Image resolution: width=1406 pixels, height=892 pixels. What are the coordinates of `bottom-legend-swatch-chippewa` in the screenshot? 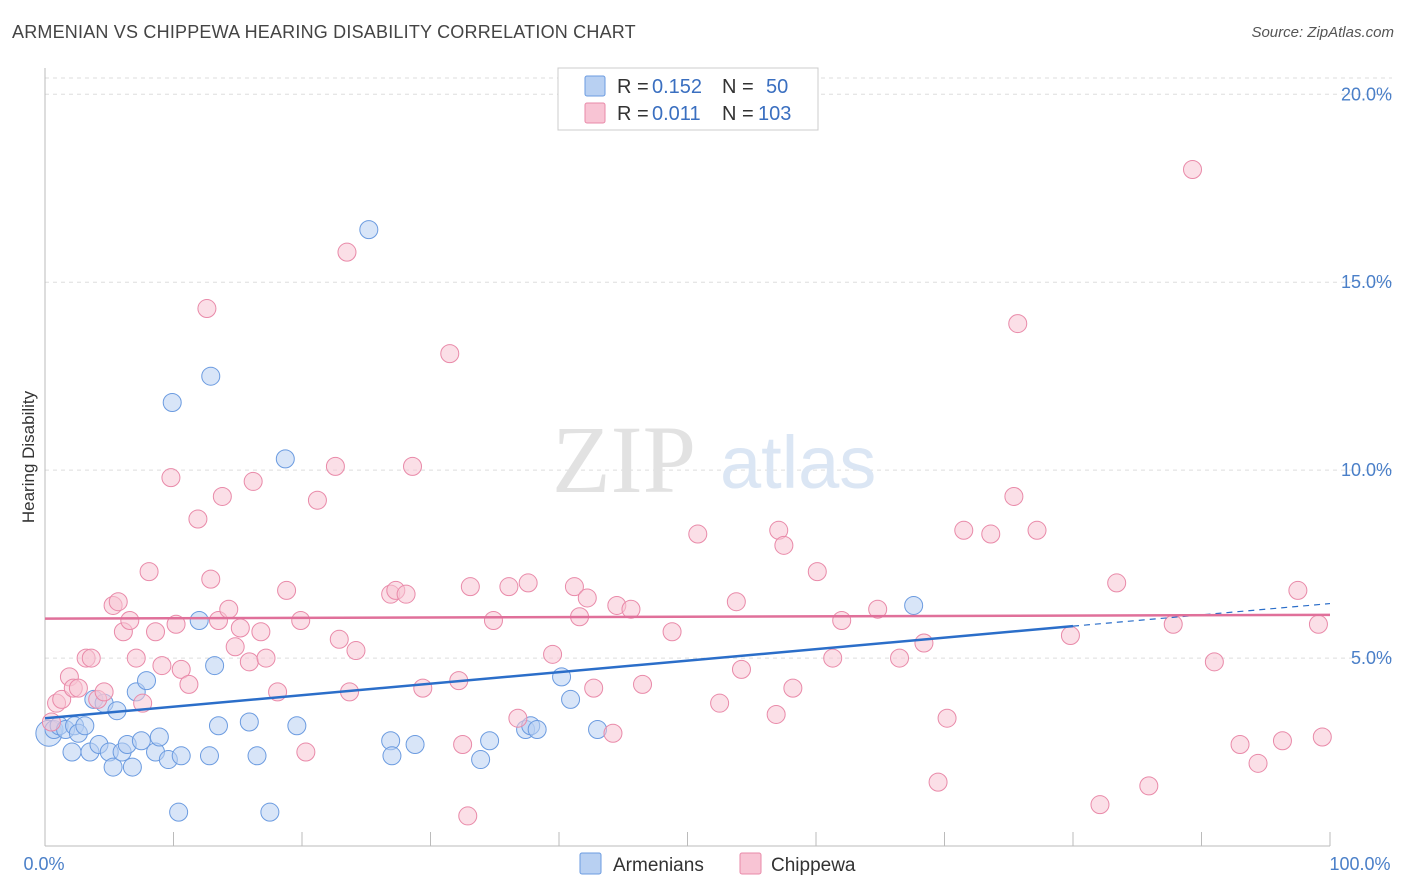 It's located at (750, 863).